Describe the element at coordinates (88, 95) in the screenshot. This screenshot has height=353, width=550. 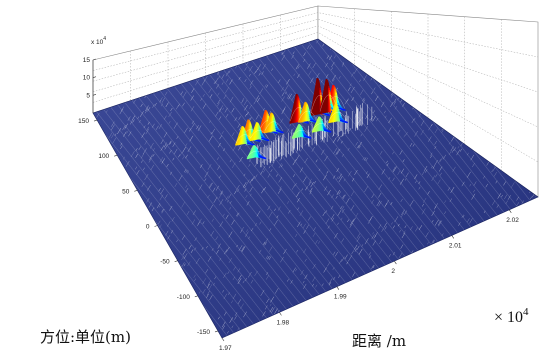
I see `z-tick-label: 5` at that location.